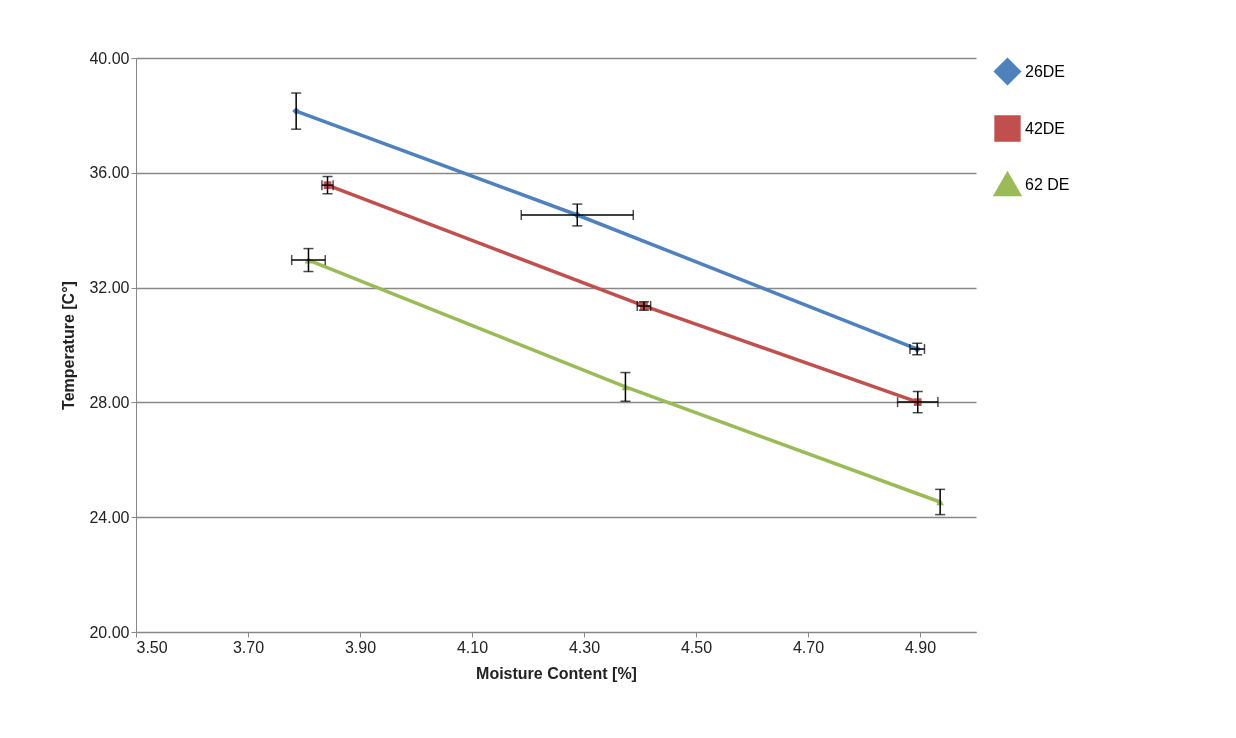  Describe the element at coordinates (248, 647) in the screenshot. I see `x-tick-label: 3.70` at that location.